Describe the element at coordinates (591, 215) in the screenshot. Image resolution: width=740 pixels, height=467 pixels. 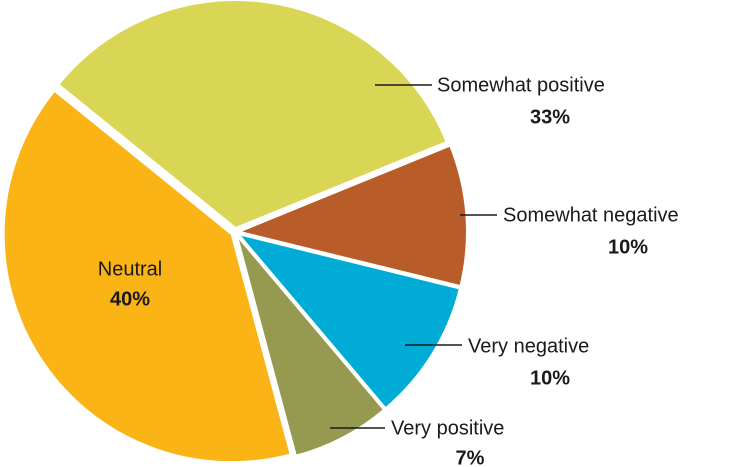
I see `slice-label: Somewhat negative` at that location.